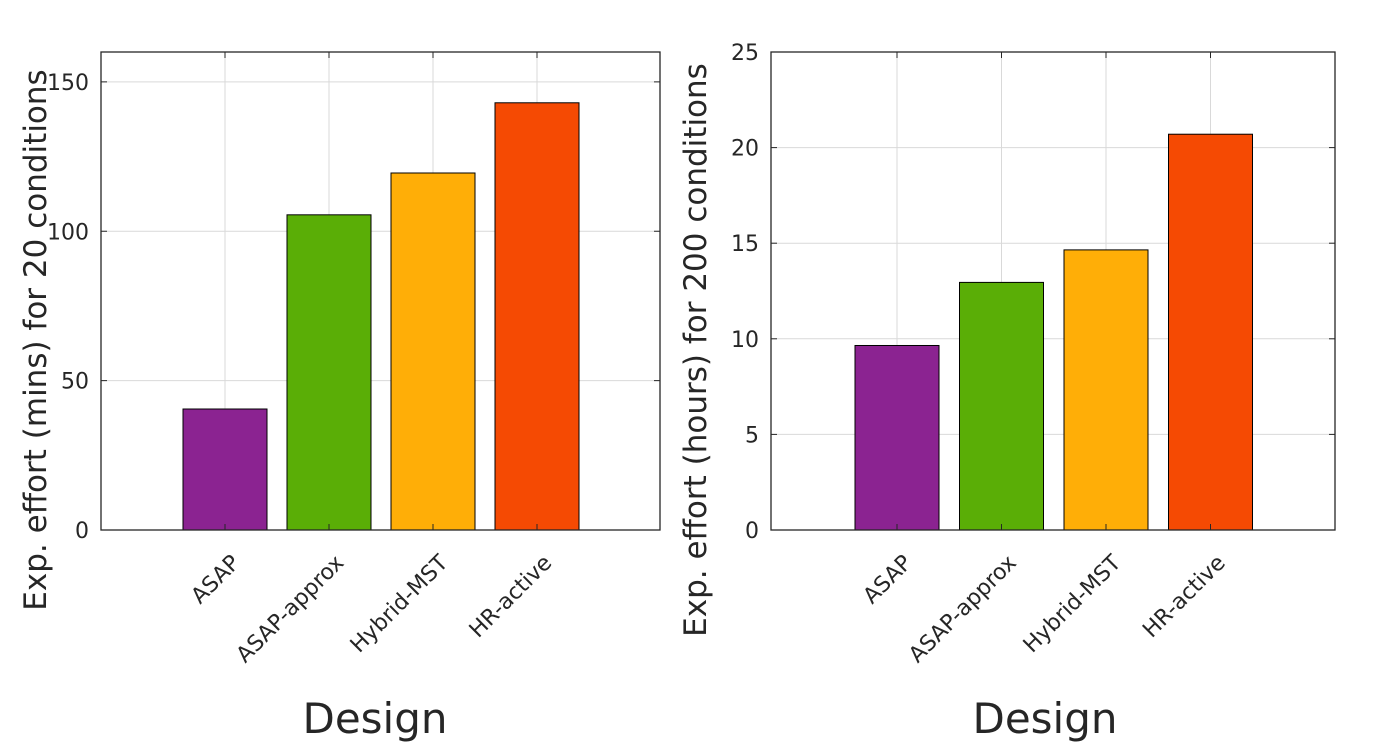 This screenshot has width=1400, height=743. I want to click on y-tick-label: 10, so click(745, 340).